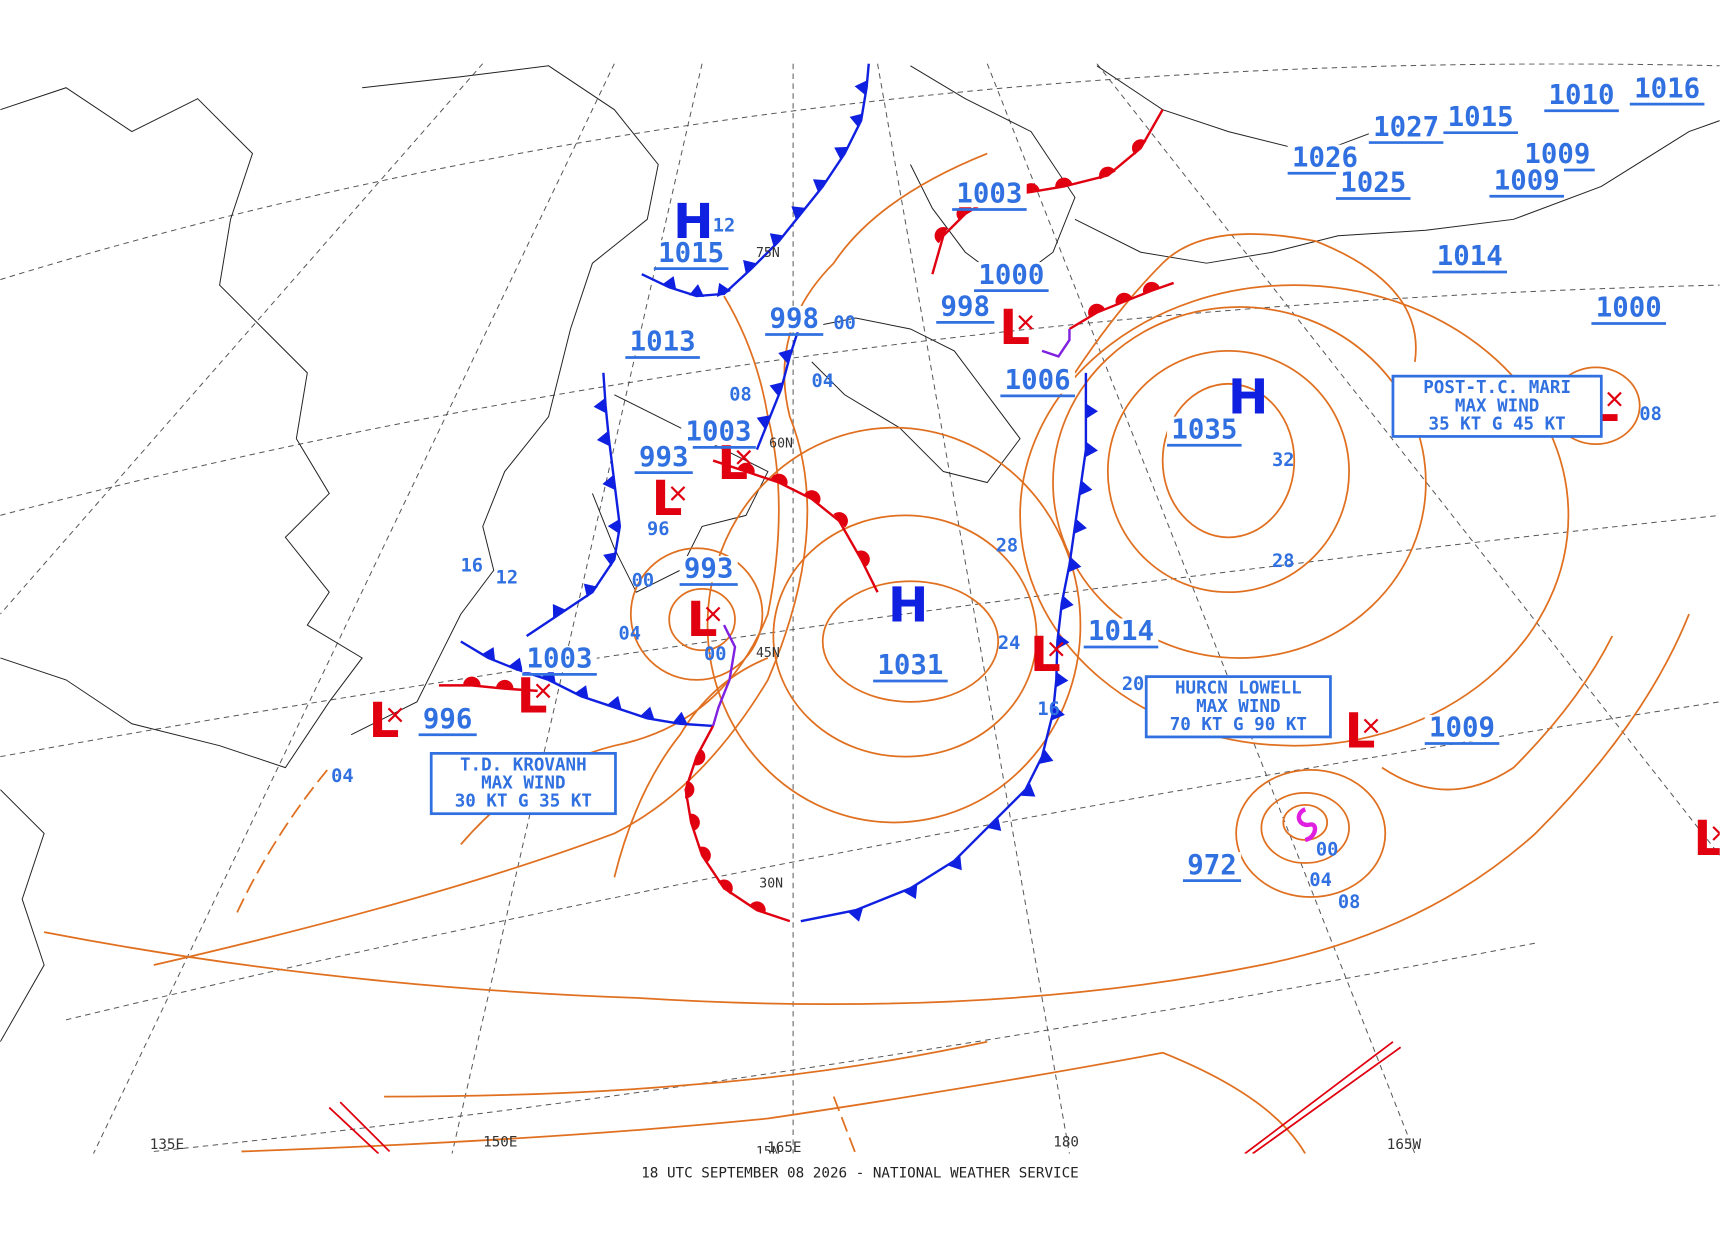  Describe the element at coordinates (865, 1097) in the screenshot. I see `boundary-lines` at that location.